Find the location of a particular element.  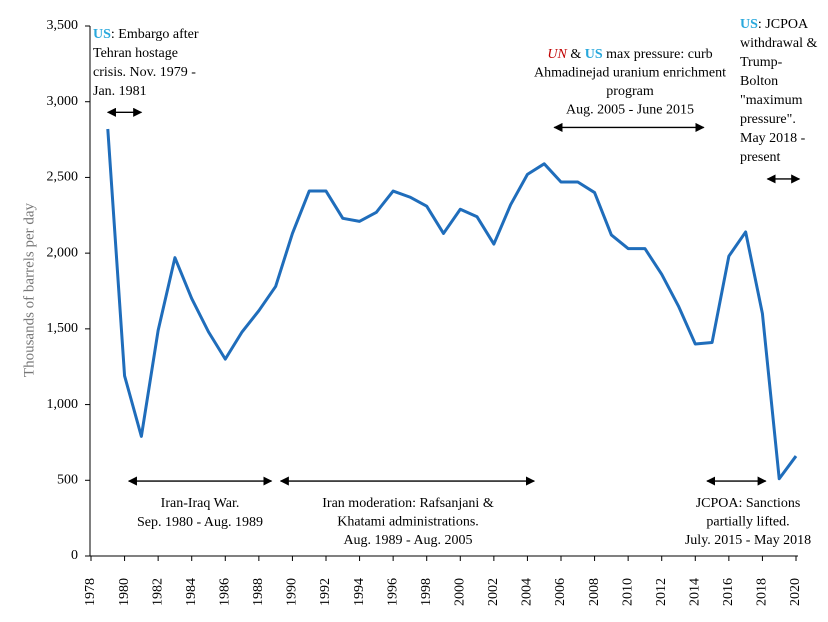

x-tick-label: 2002 is located at coordinates (493, 592).